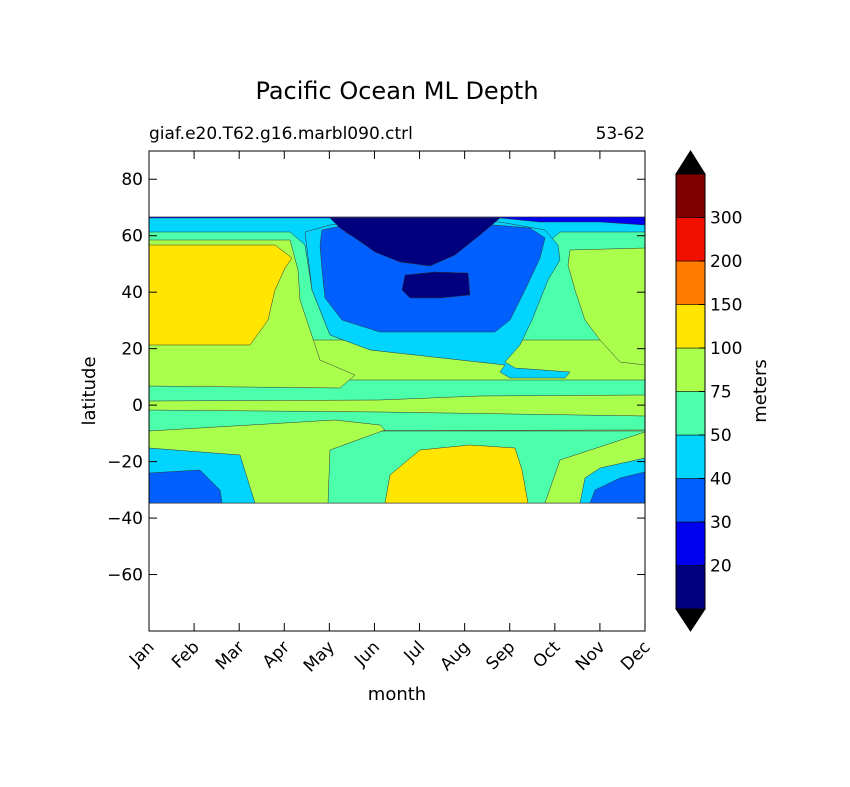 This screenshot has width=850, height=787. I want to click on x-tick-label: Dec, so click(635, 655).